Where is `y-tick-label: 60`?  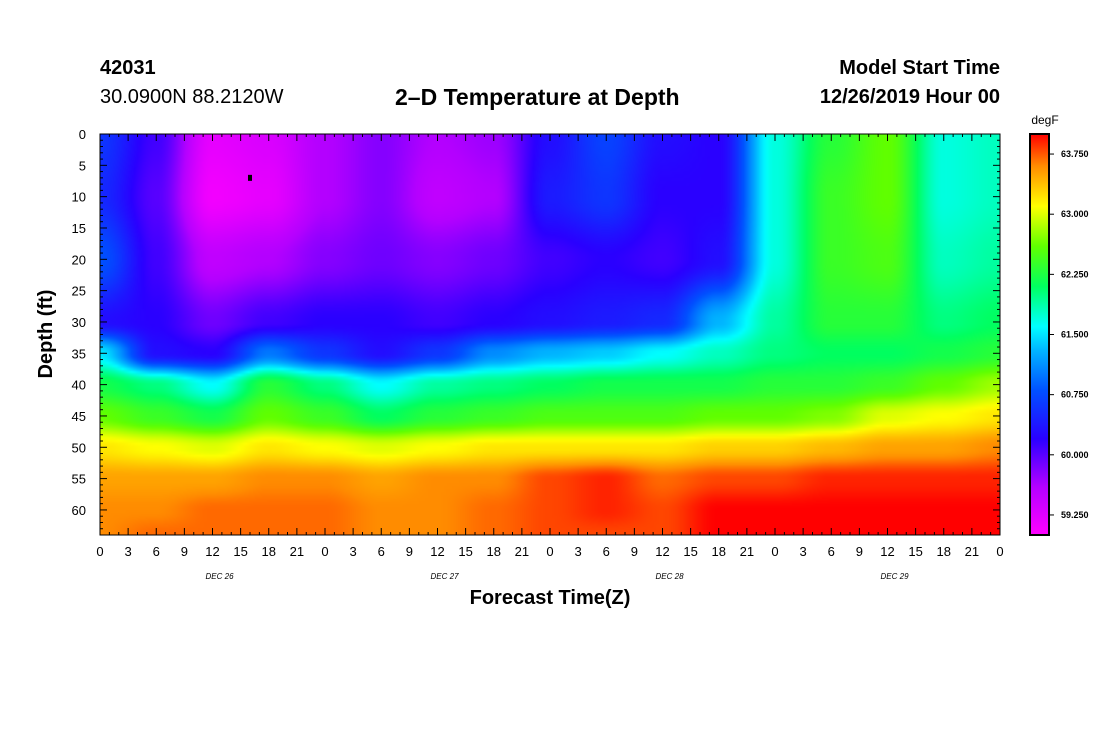
y-tick-label: 60 is located at coordinates (79, 510).